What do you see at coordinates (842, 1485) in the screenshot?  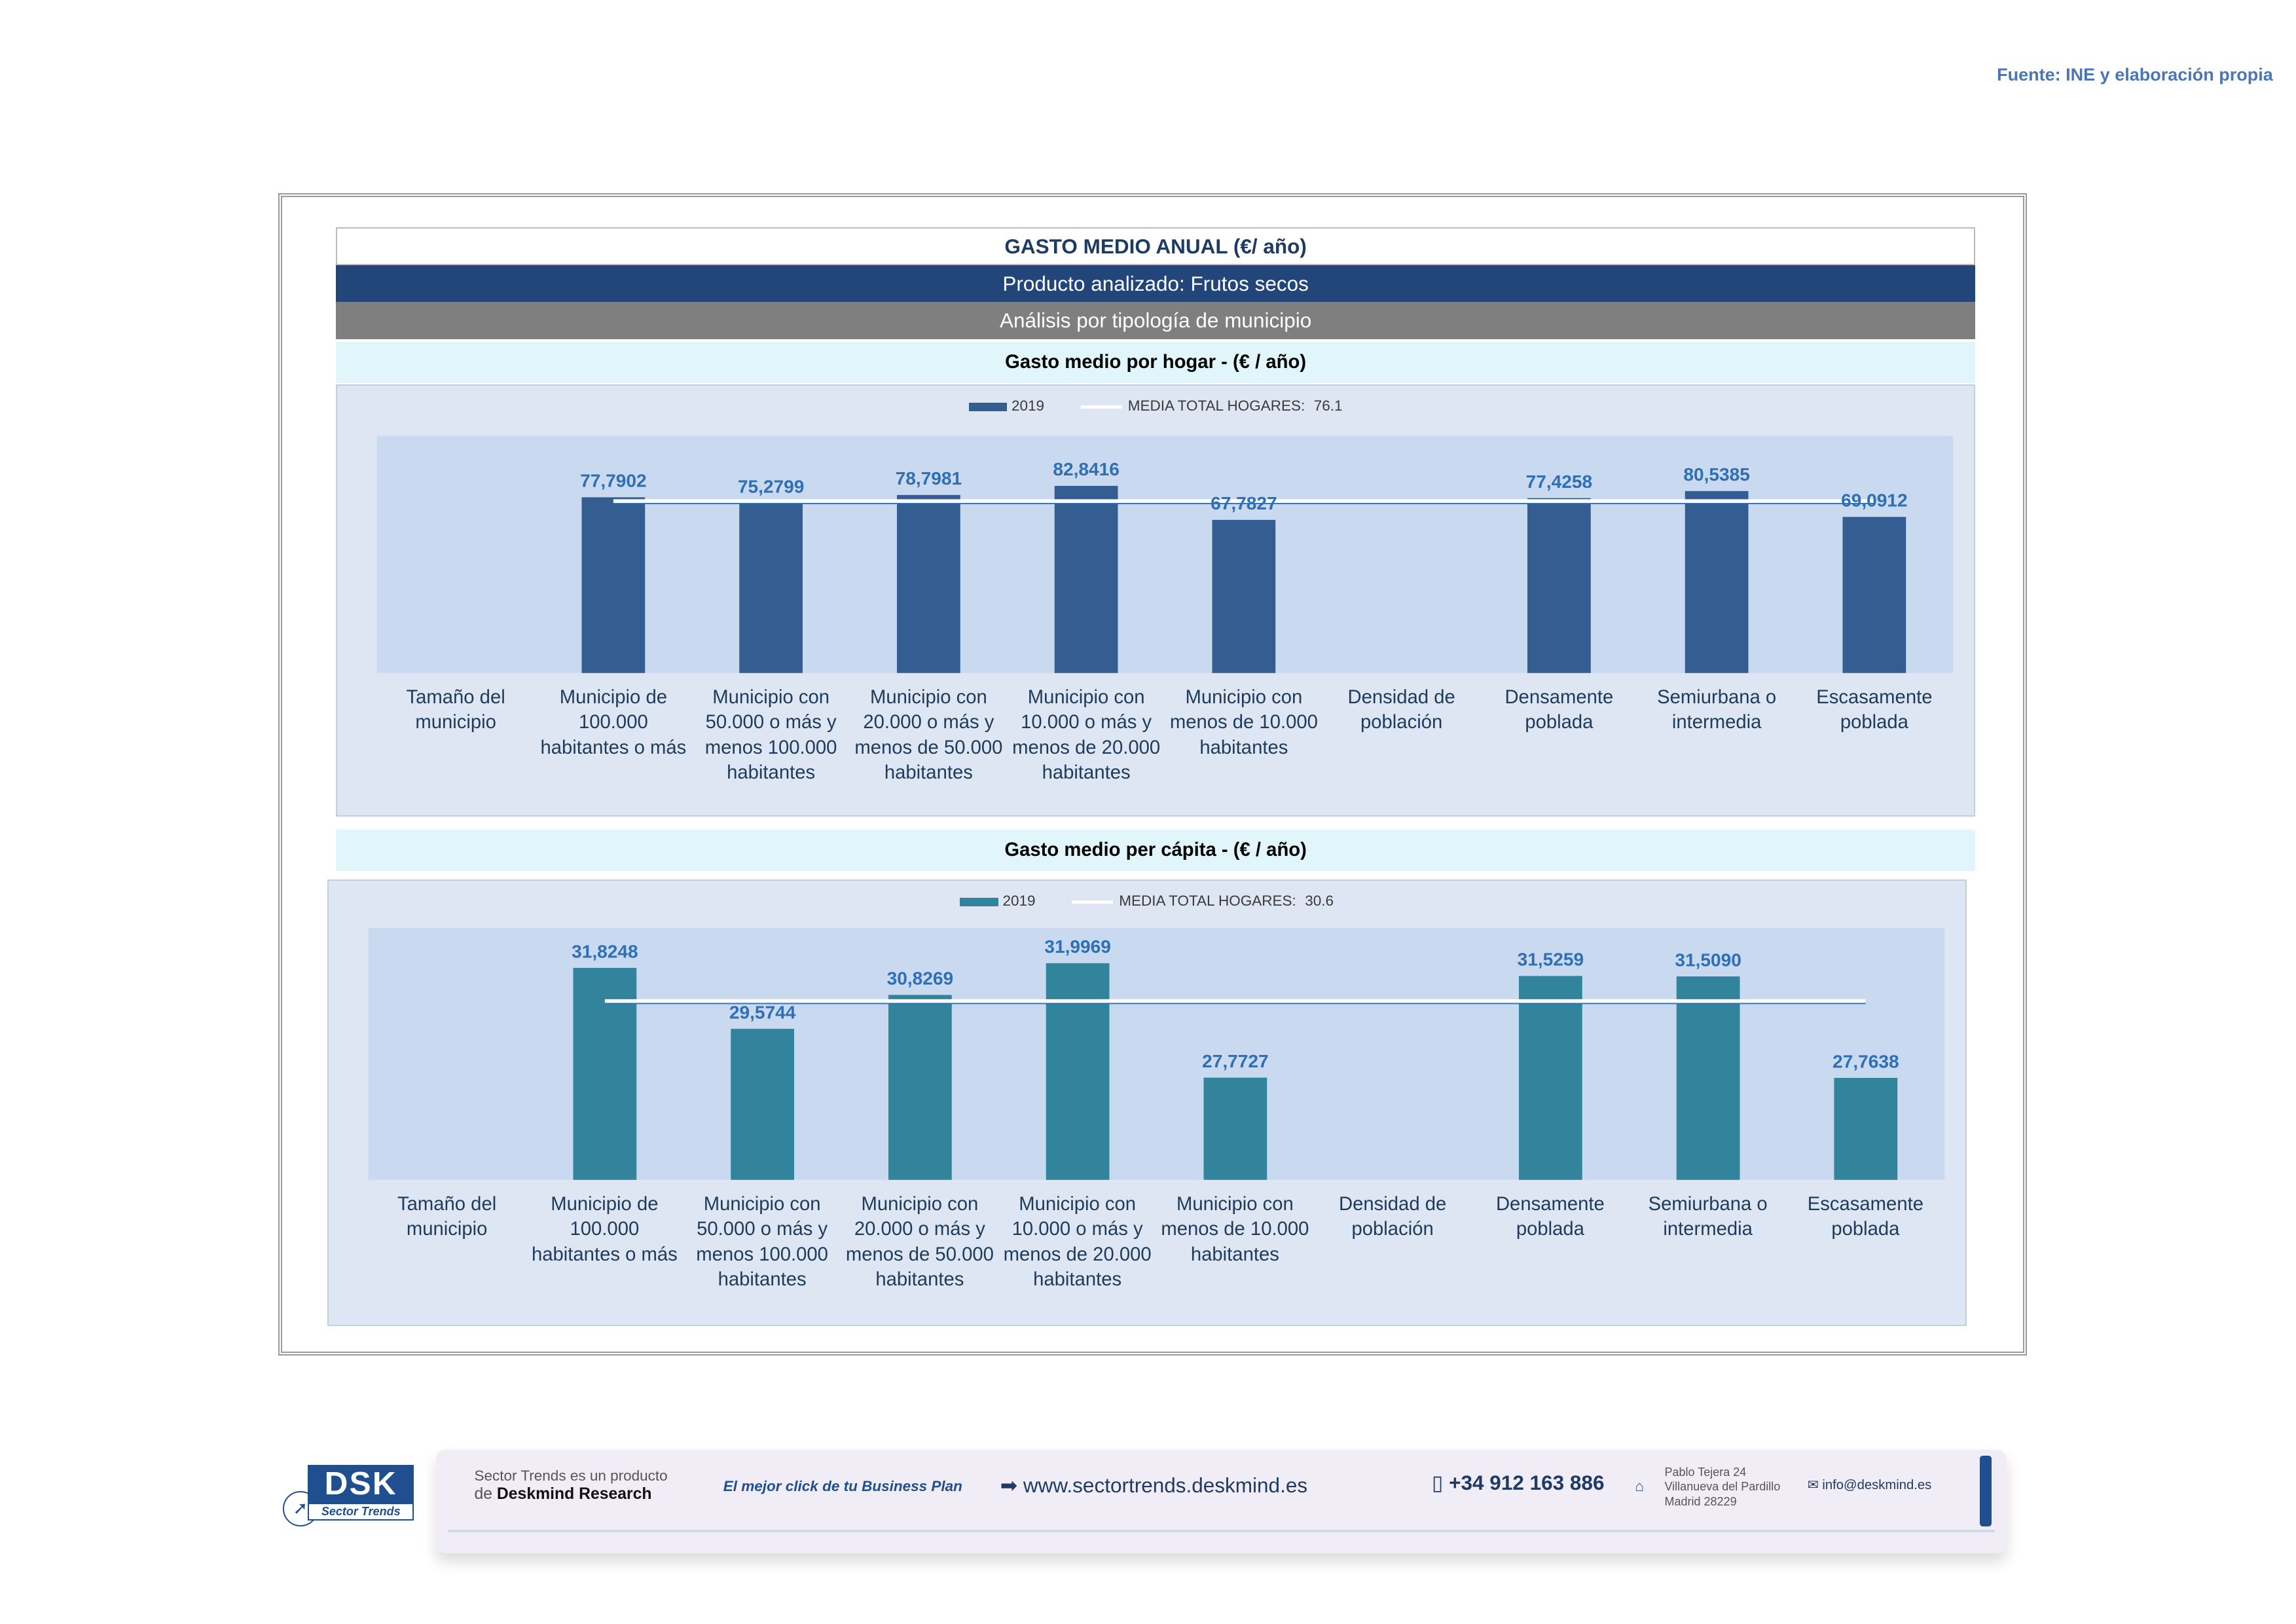 I see `footer-slogan: El mejor click de tu Business Plan` at bounding box center [842, 1485].